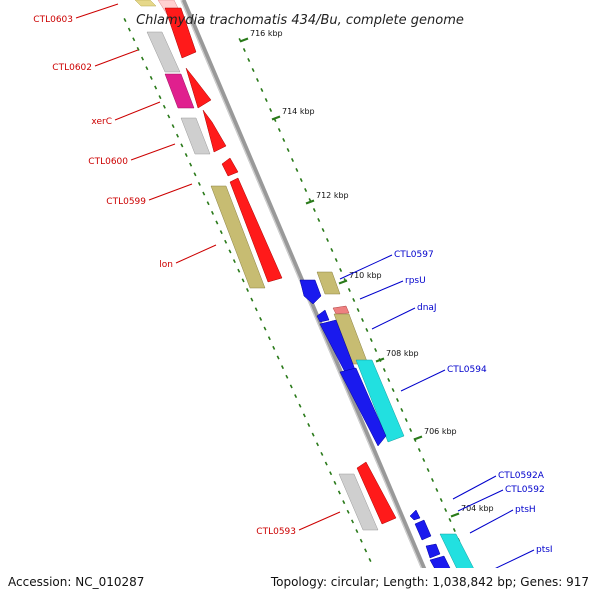 Image resolution: width=600 pixels, height=600 pixels. Describe the element at coordinates (365, 275) in the screenshot. I see `tick-label: 710 kbp` at that location.